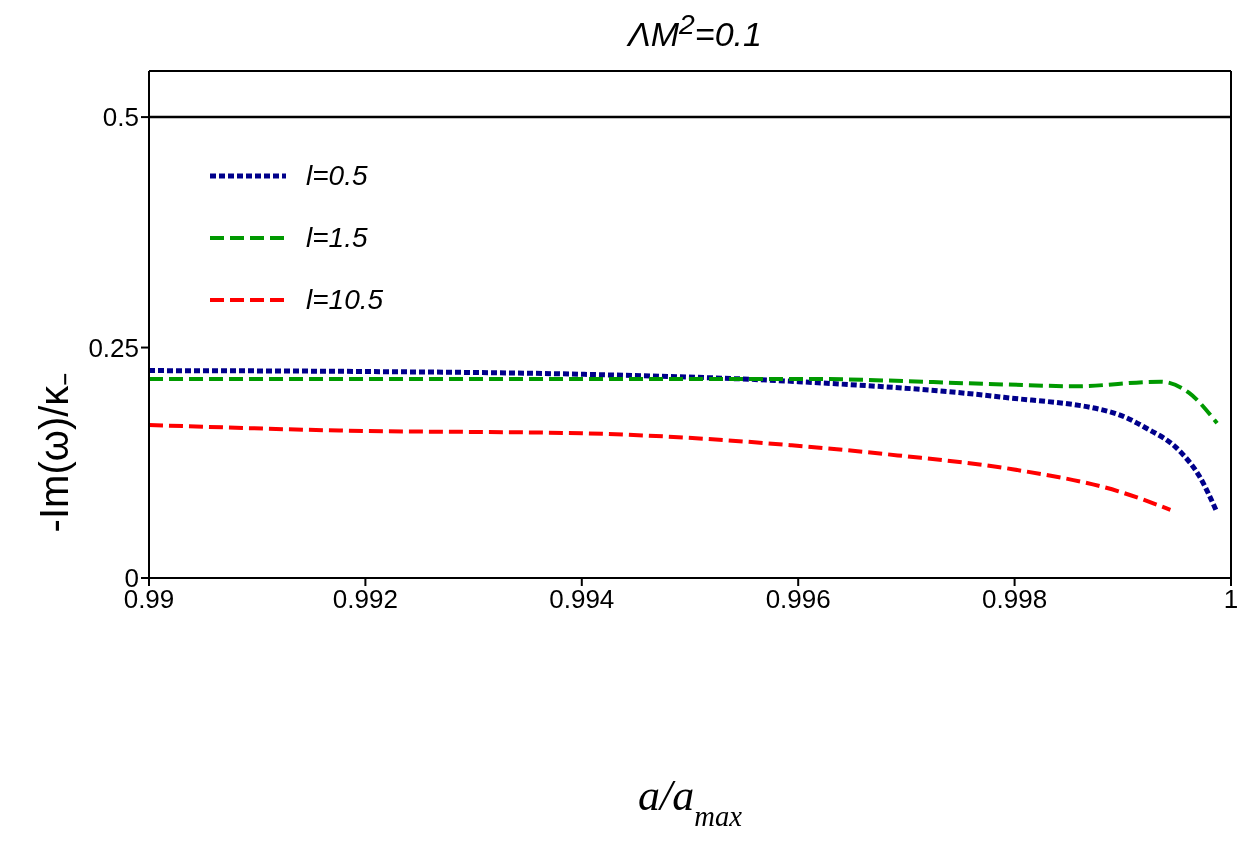 This screenshot has width=1250, height=861. What do you see at coordinates (337, 238) in the screenshot?
I see `legend-label: l=1.5` at bounding box center [337, 238].